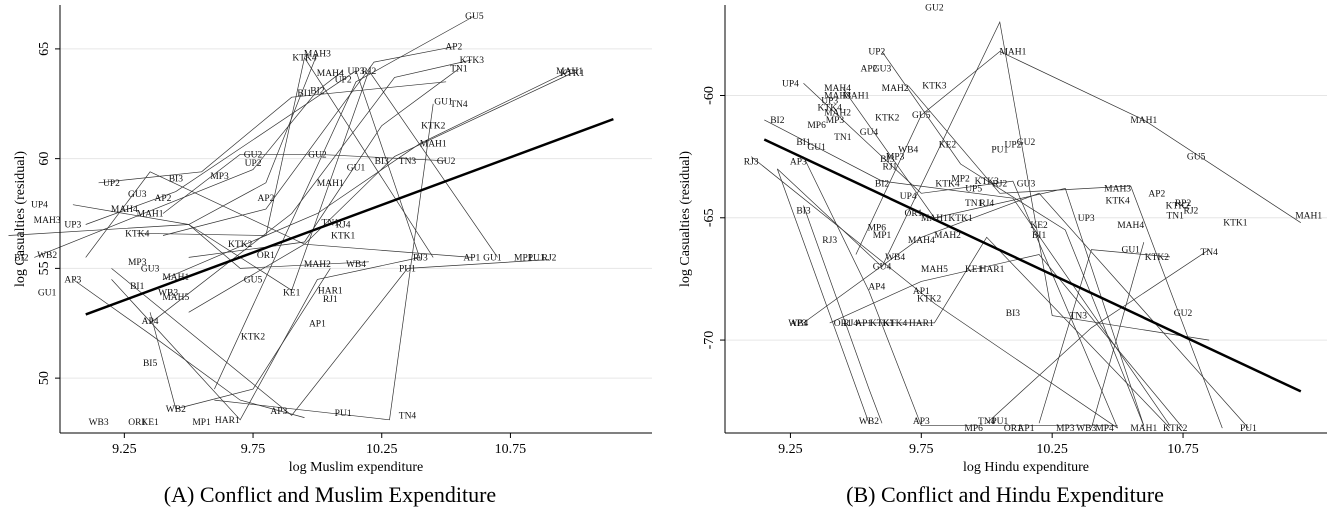 This screenshot has height=518, width=1335. What do you see at coordinates (20, 219) in the screenshot?
I see `y-axis-title: log Casualties (residual)` at bounding box center [20, 219].